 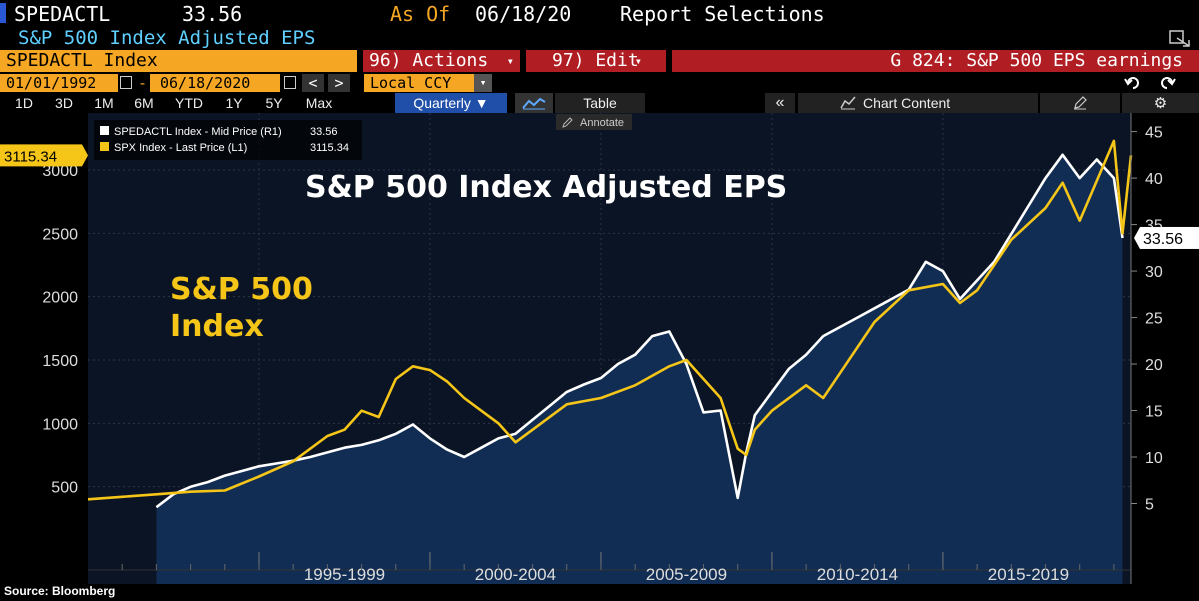 What do you see at coordinates (274, 103) in the screenshot?
I see `range-button-5y: 5Y` at bounding box center [274, 103].